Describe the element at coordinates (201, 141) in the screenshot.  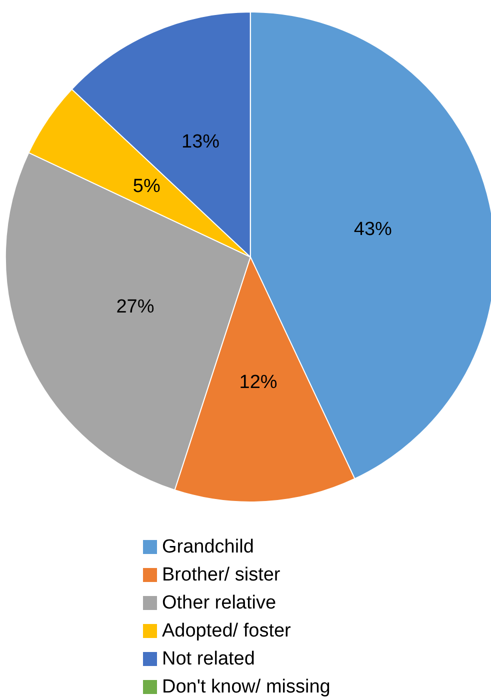
I see `data-label: 13%` at that location.